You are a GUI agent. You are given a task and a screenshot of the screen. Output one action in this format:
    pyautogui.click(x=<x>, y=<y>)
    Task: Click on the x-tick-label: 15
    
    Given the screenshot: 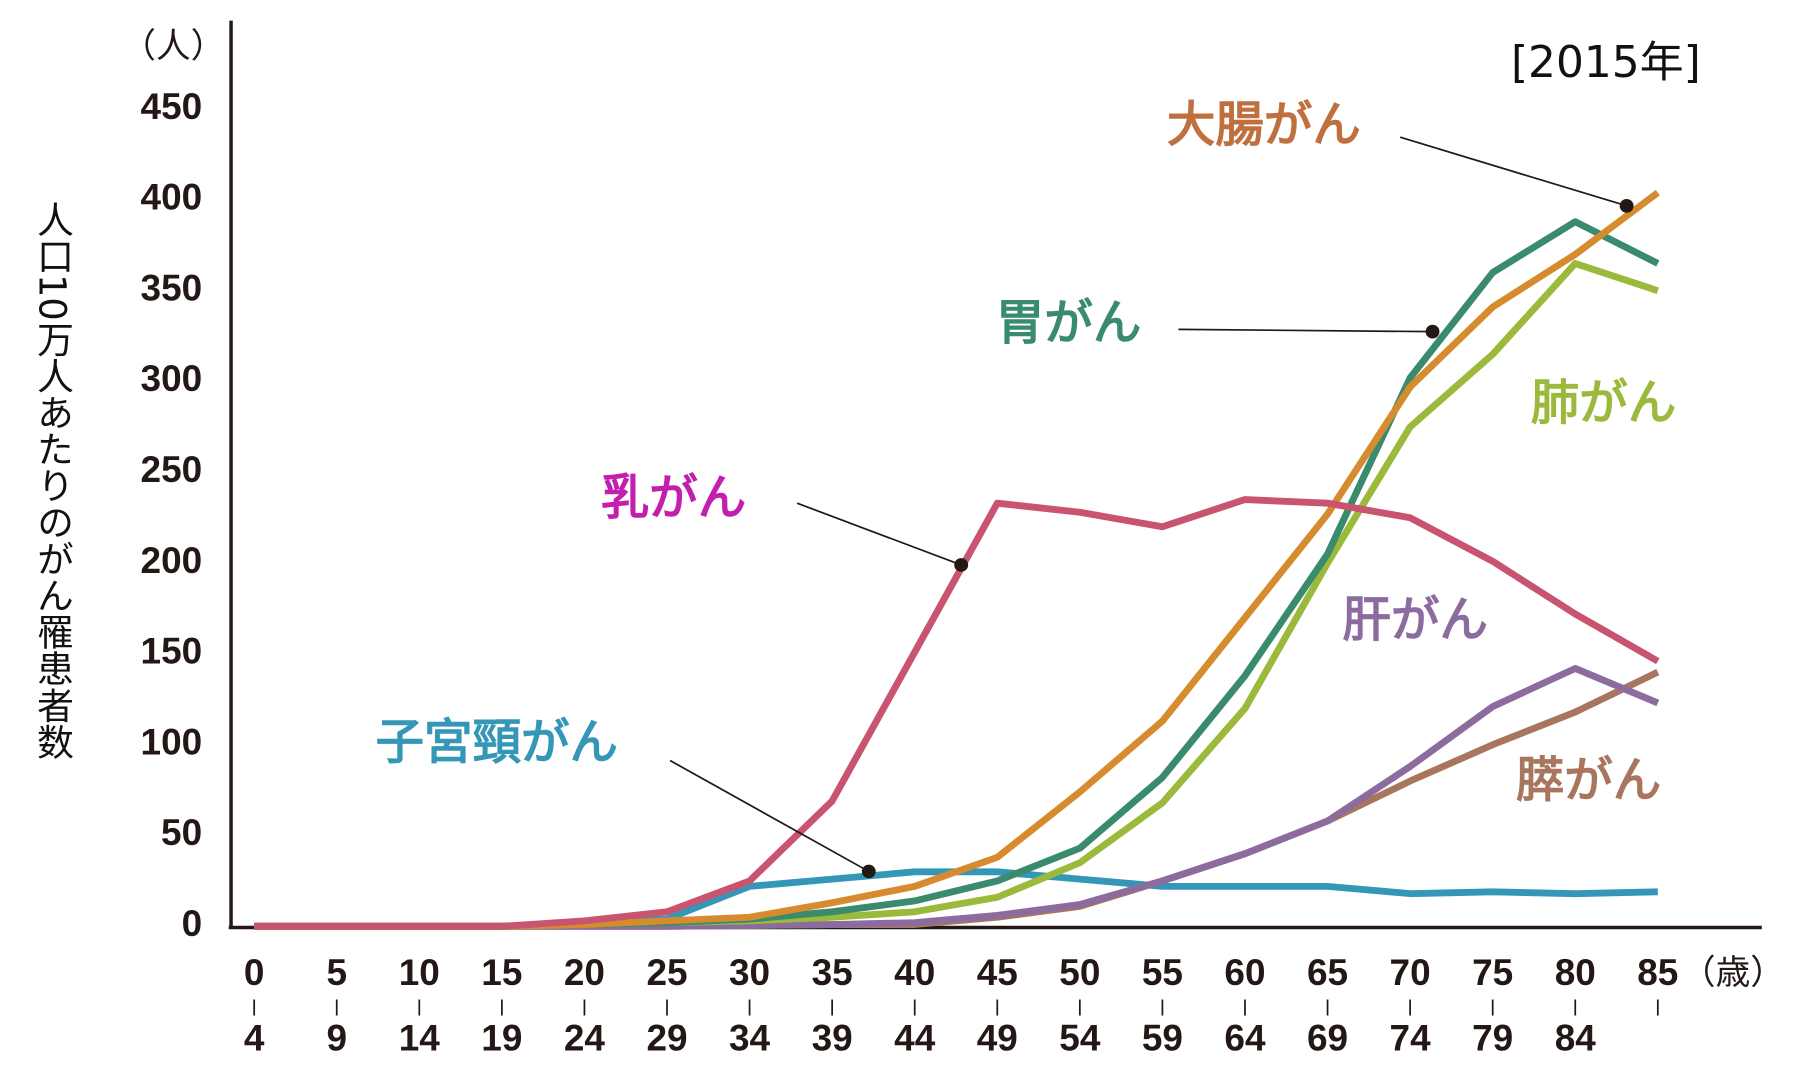 What is the action you would take?
    pyautogui.click(x=501, y=972)
    